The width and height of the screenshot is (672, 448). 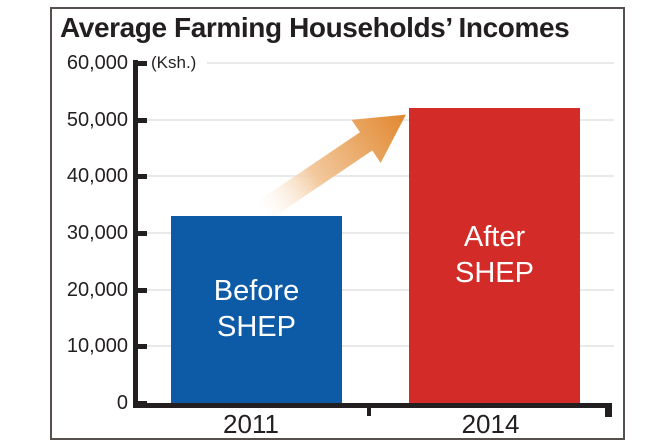 I want to click on x-axis-end-tick, so click(x=608, y=410).